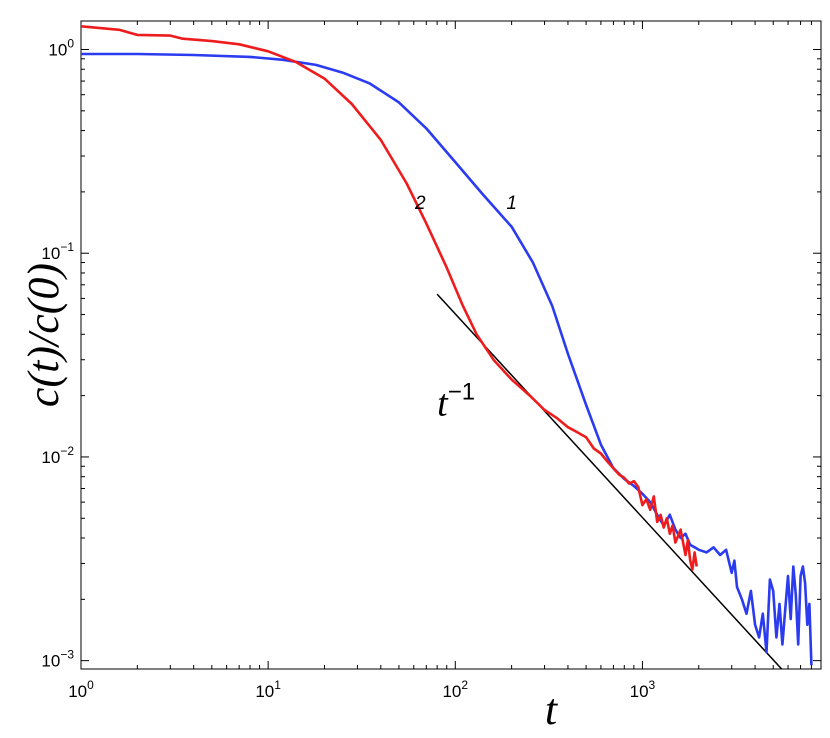 The height and width of the screenshot is (738, 830). Describe the element at coordinates (511, 203) in the screenshot. I see `series-label-1: 1` at that location.